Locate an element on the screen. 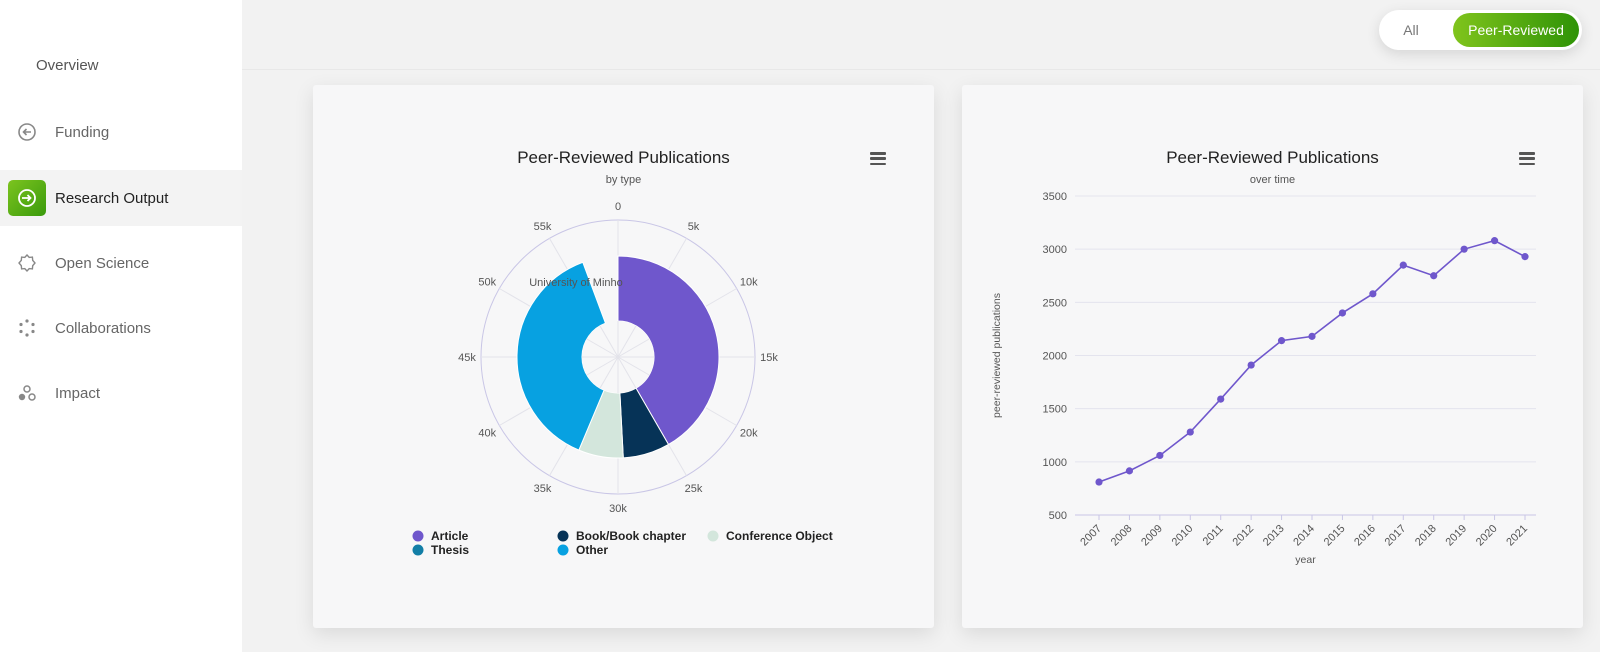  radial-tick-label: 40k is located at coordinates (487, 434).